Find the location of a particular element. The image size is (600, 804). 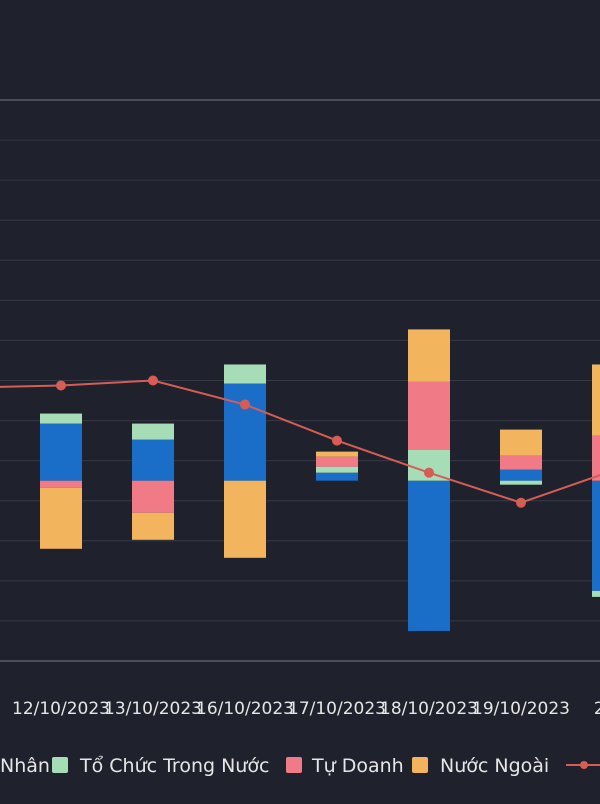

legend: Nhân Tổ Chức Trong Nước Tự Doanh Nước Ngoài is located at coordinates (300, 766).